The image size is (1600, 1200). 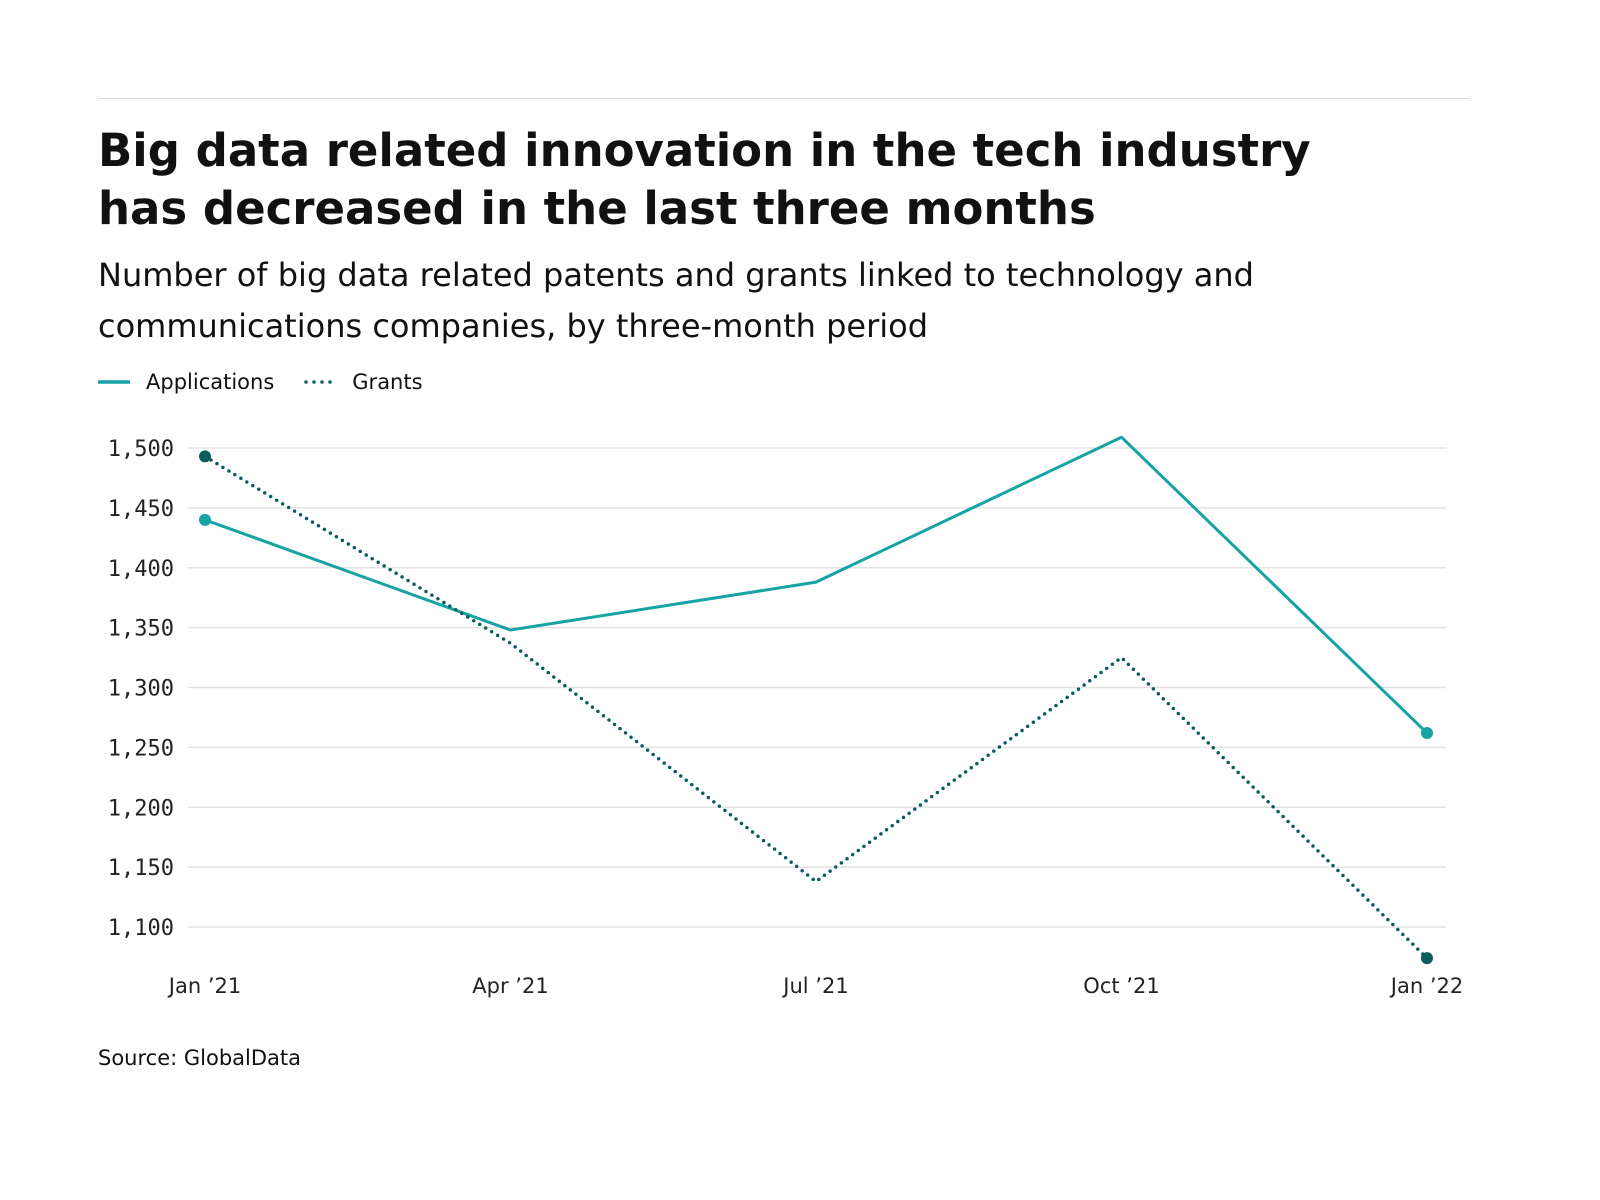 I want to click on legend-item-grants: Grants, so click(x=363, y=382).